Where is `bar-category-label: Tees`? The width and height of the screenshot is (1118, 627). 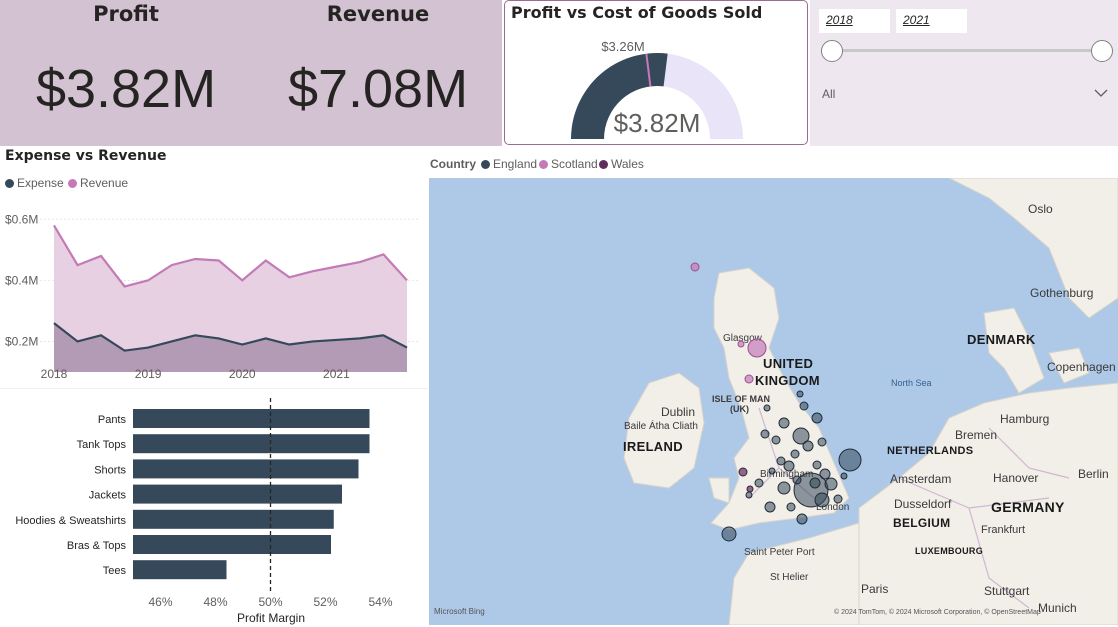
bar-category-label: Tees is located at coordinates (115, 571).